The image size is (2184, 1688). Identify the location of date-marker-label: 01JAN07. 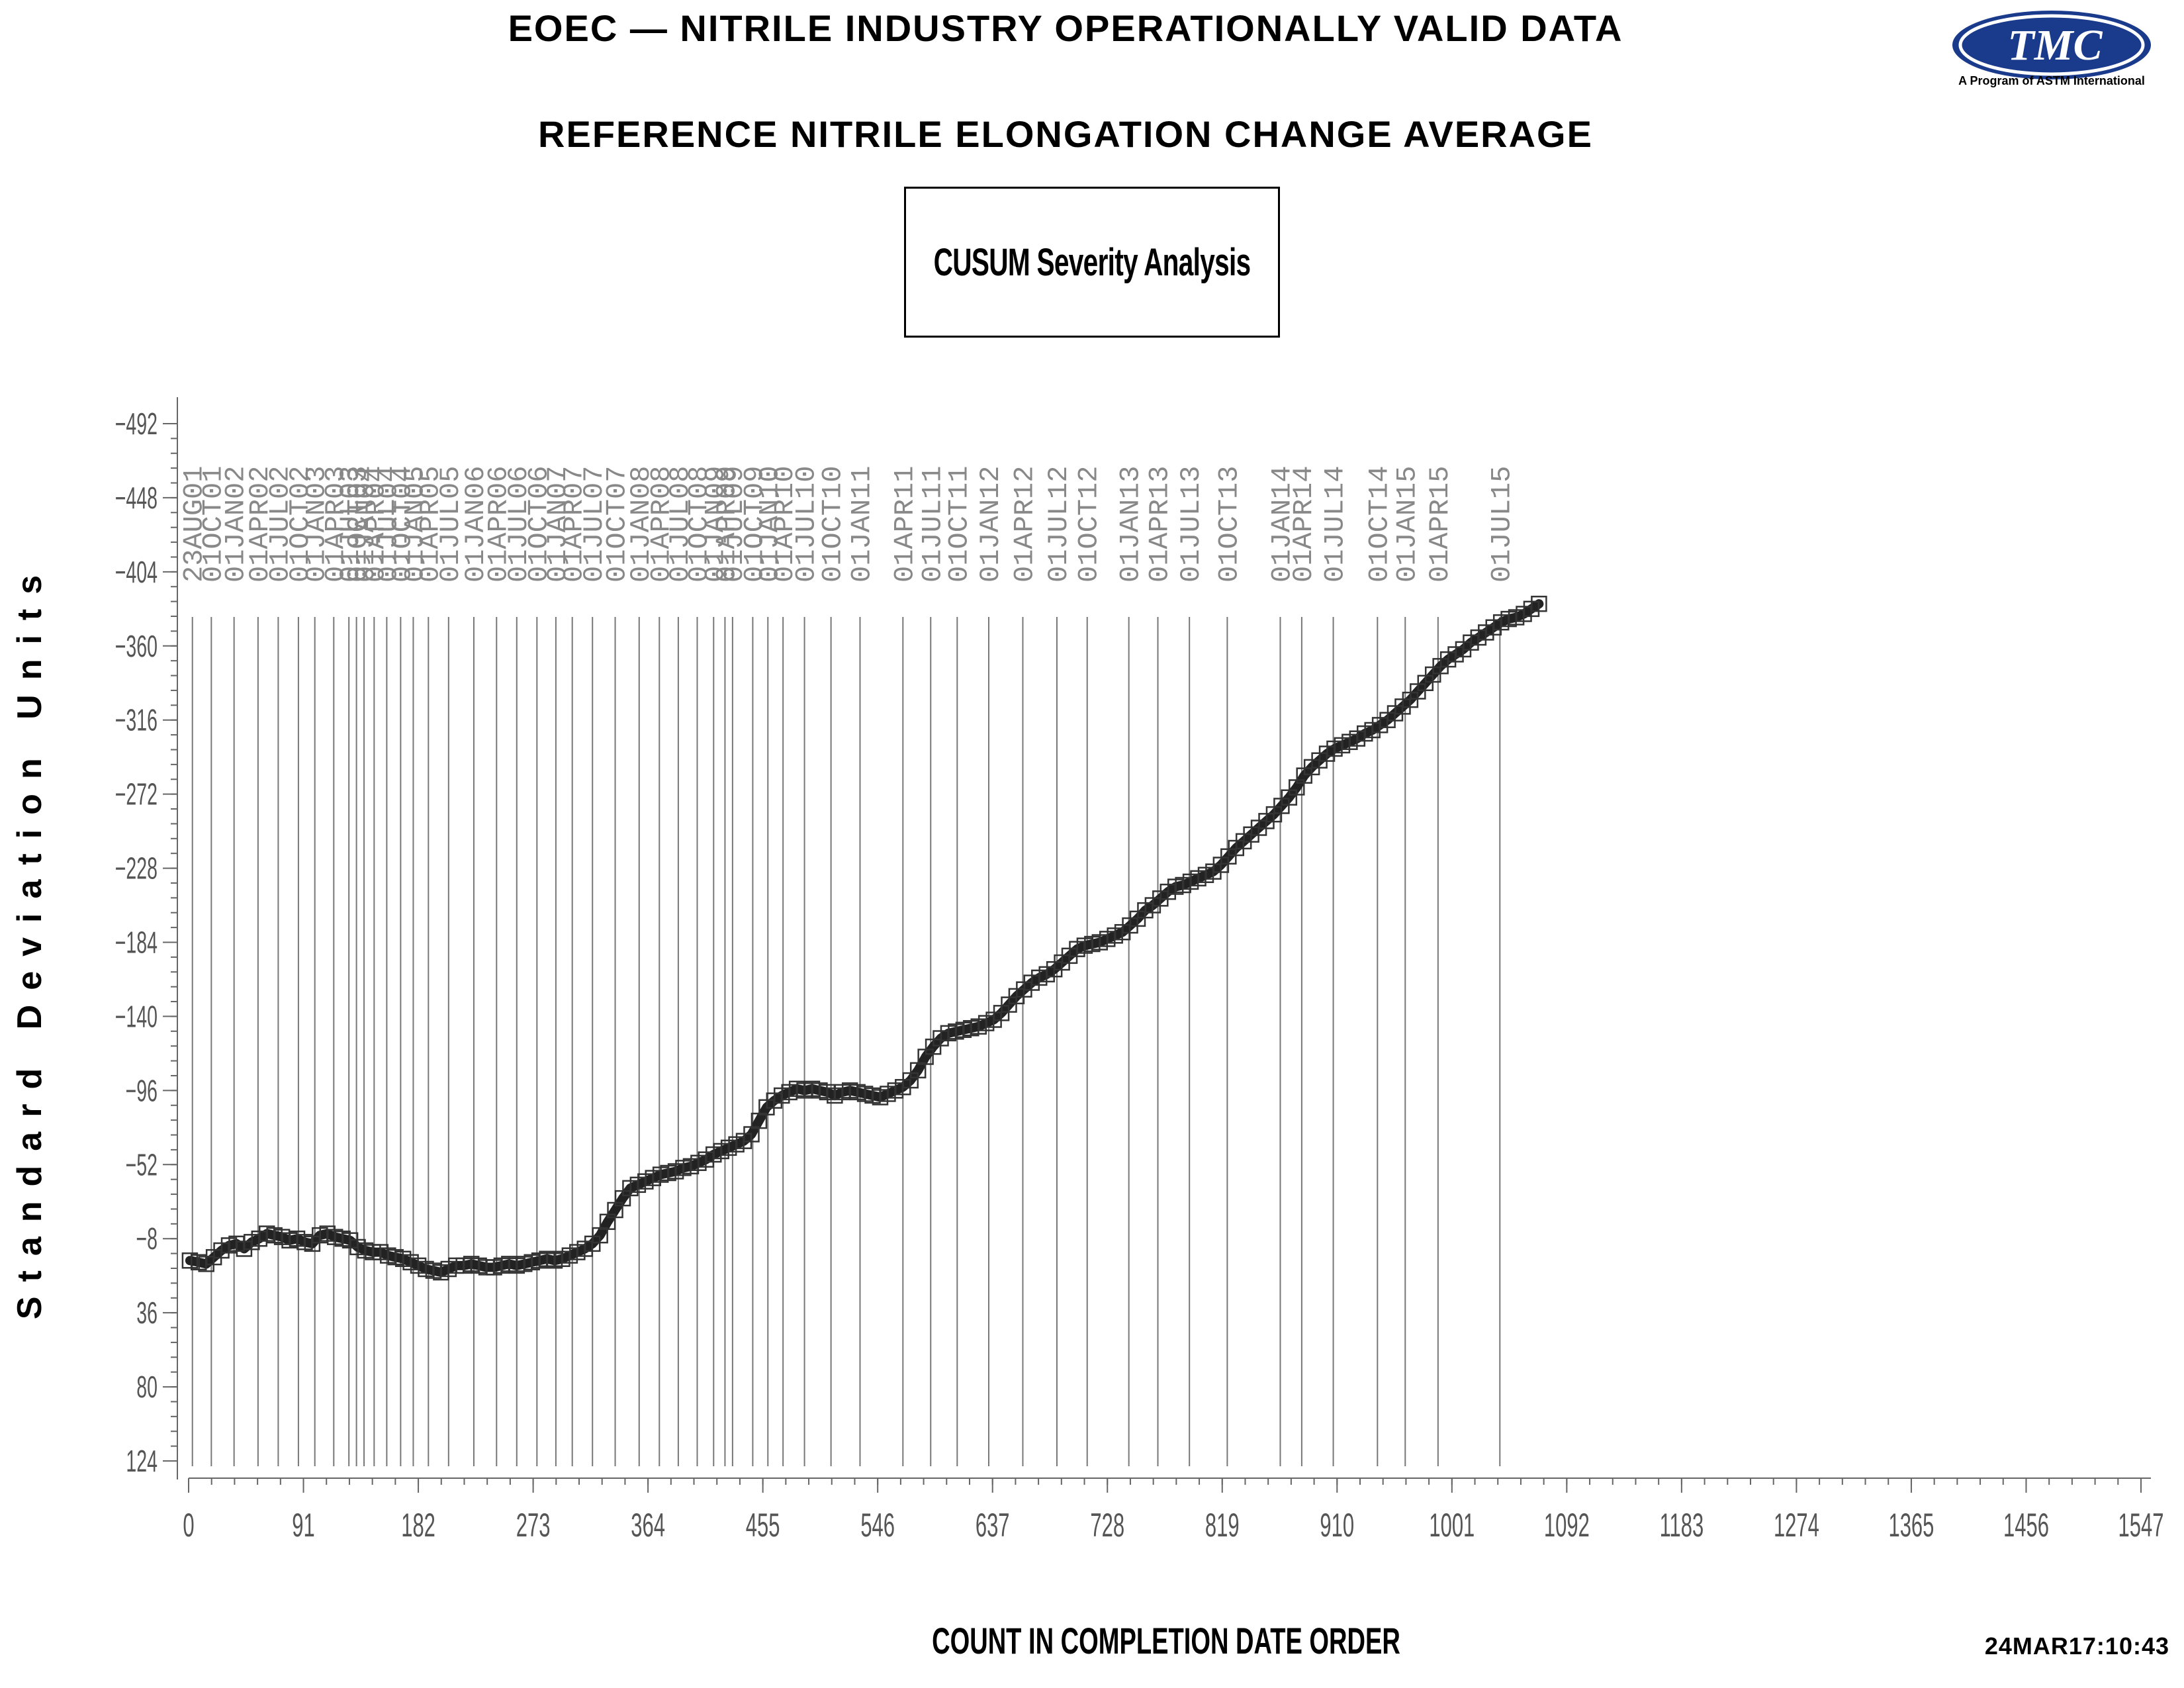
(558, 524).